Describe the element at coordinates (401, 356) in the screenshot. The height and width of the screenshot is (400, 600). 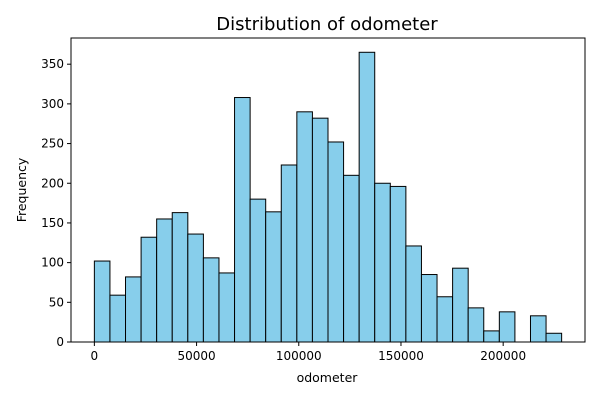
I see `x-tick-label: 150000` at that location.